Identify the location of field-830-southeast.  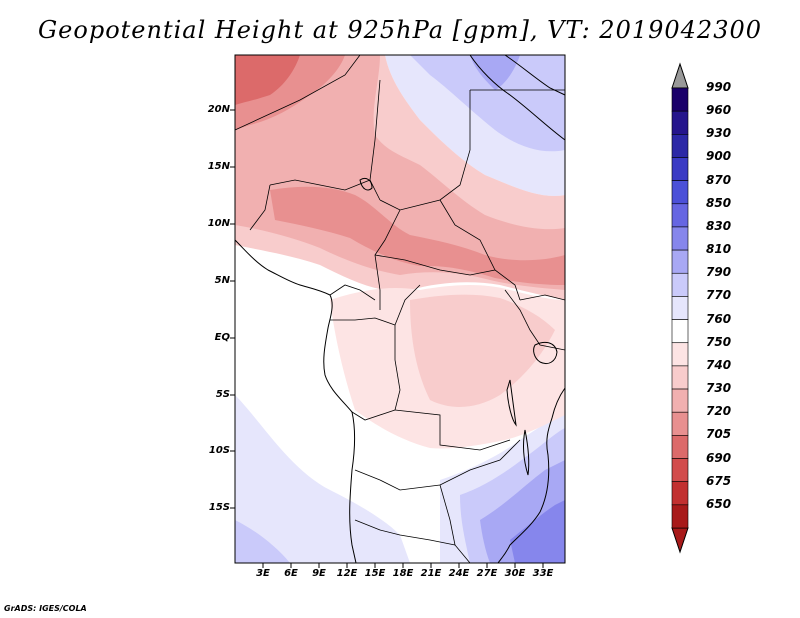
(537, 531).